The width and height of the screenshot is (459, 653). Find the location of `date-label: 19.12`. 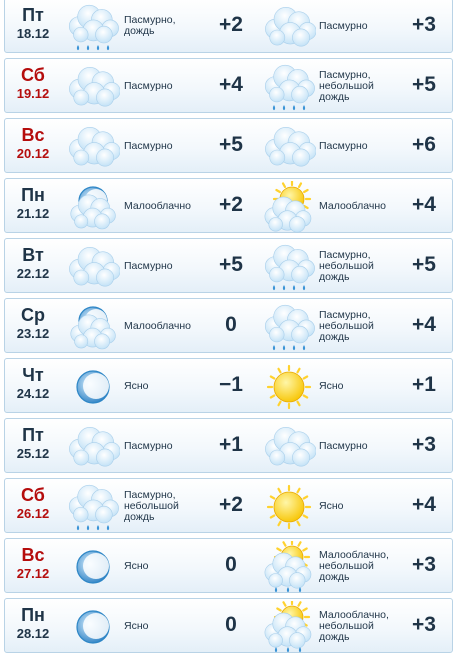

date-label: 19.12 is located at coordinates (33, 93).